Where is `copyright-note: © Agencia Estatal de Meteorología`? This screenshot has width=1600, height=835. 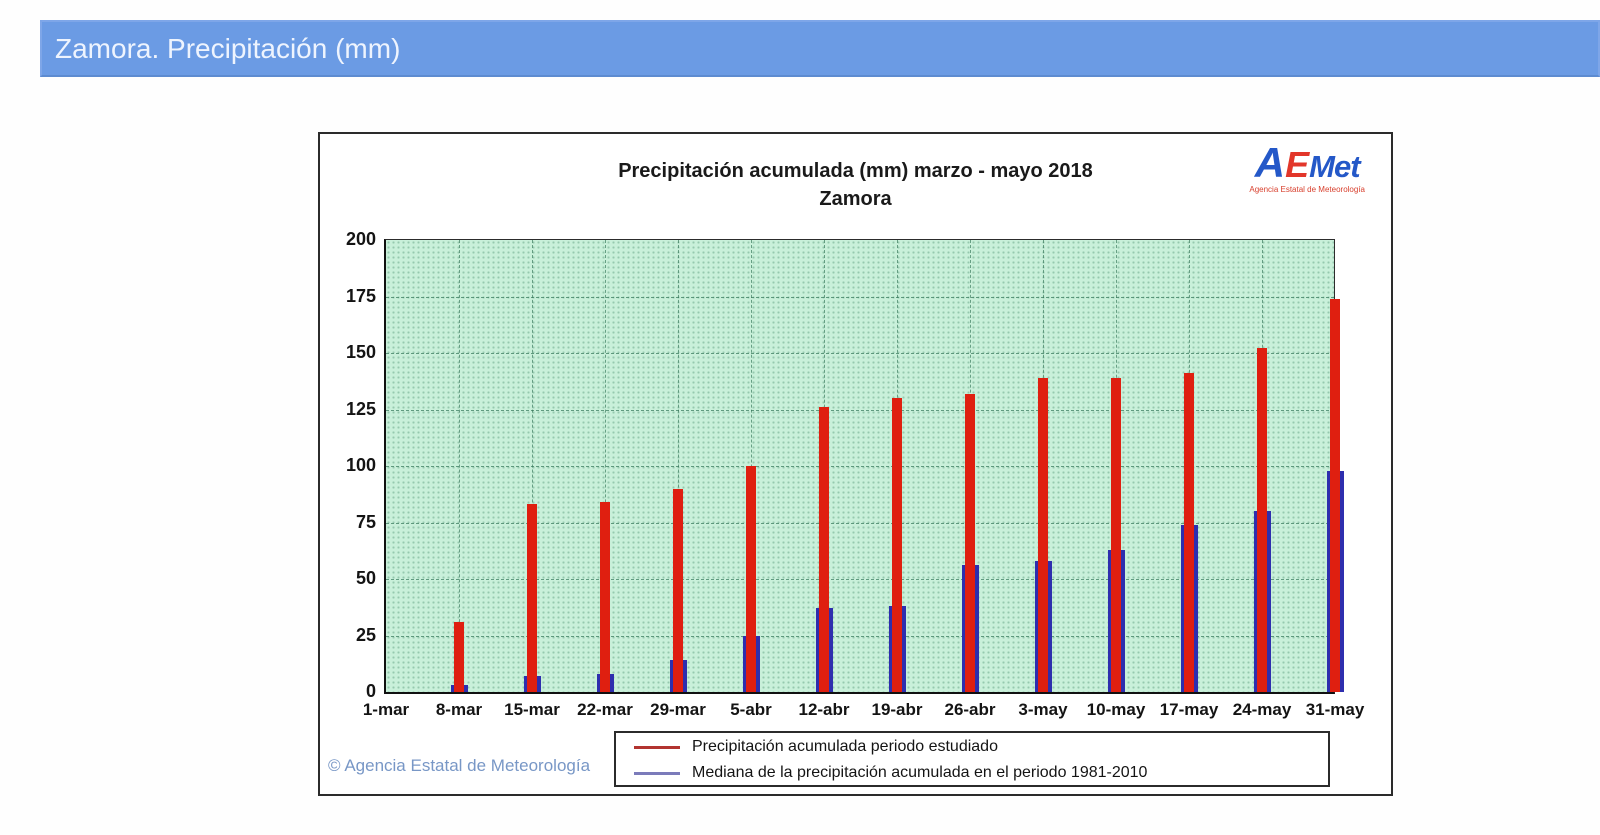 copyright-note: © Agencia Estatal de Meteorología is located at coordinates (459, 766).